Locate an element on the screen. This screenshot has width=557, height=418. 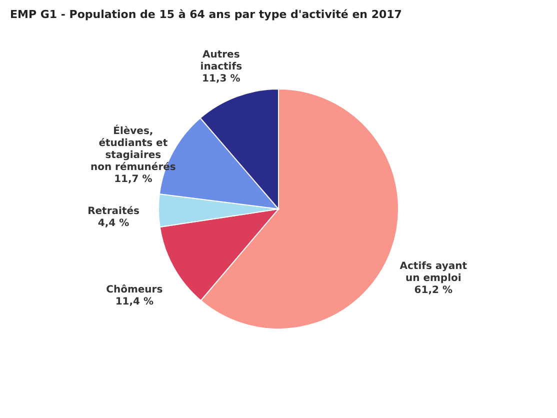
slice-label: Retraités is located at coordinates (114, 212).